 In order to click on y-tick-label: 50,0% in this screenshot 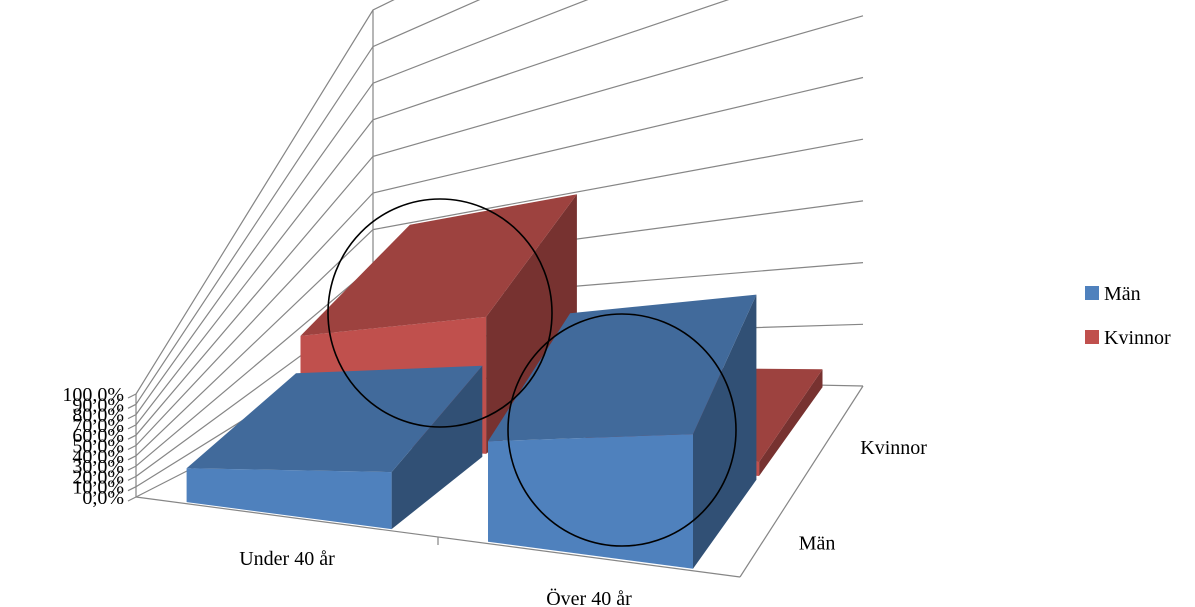, I will do `click(98, 447)`.